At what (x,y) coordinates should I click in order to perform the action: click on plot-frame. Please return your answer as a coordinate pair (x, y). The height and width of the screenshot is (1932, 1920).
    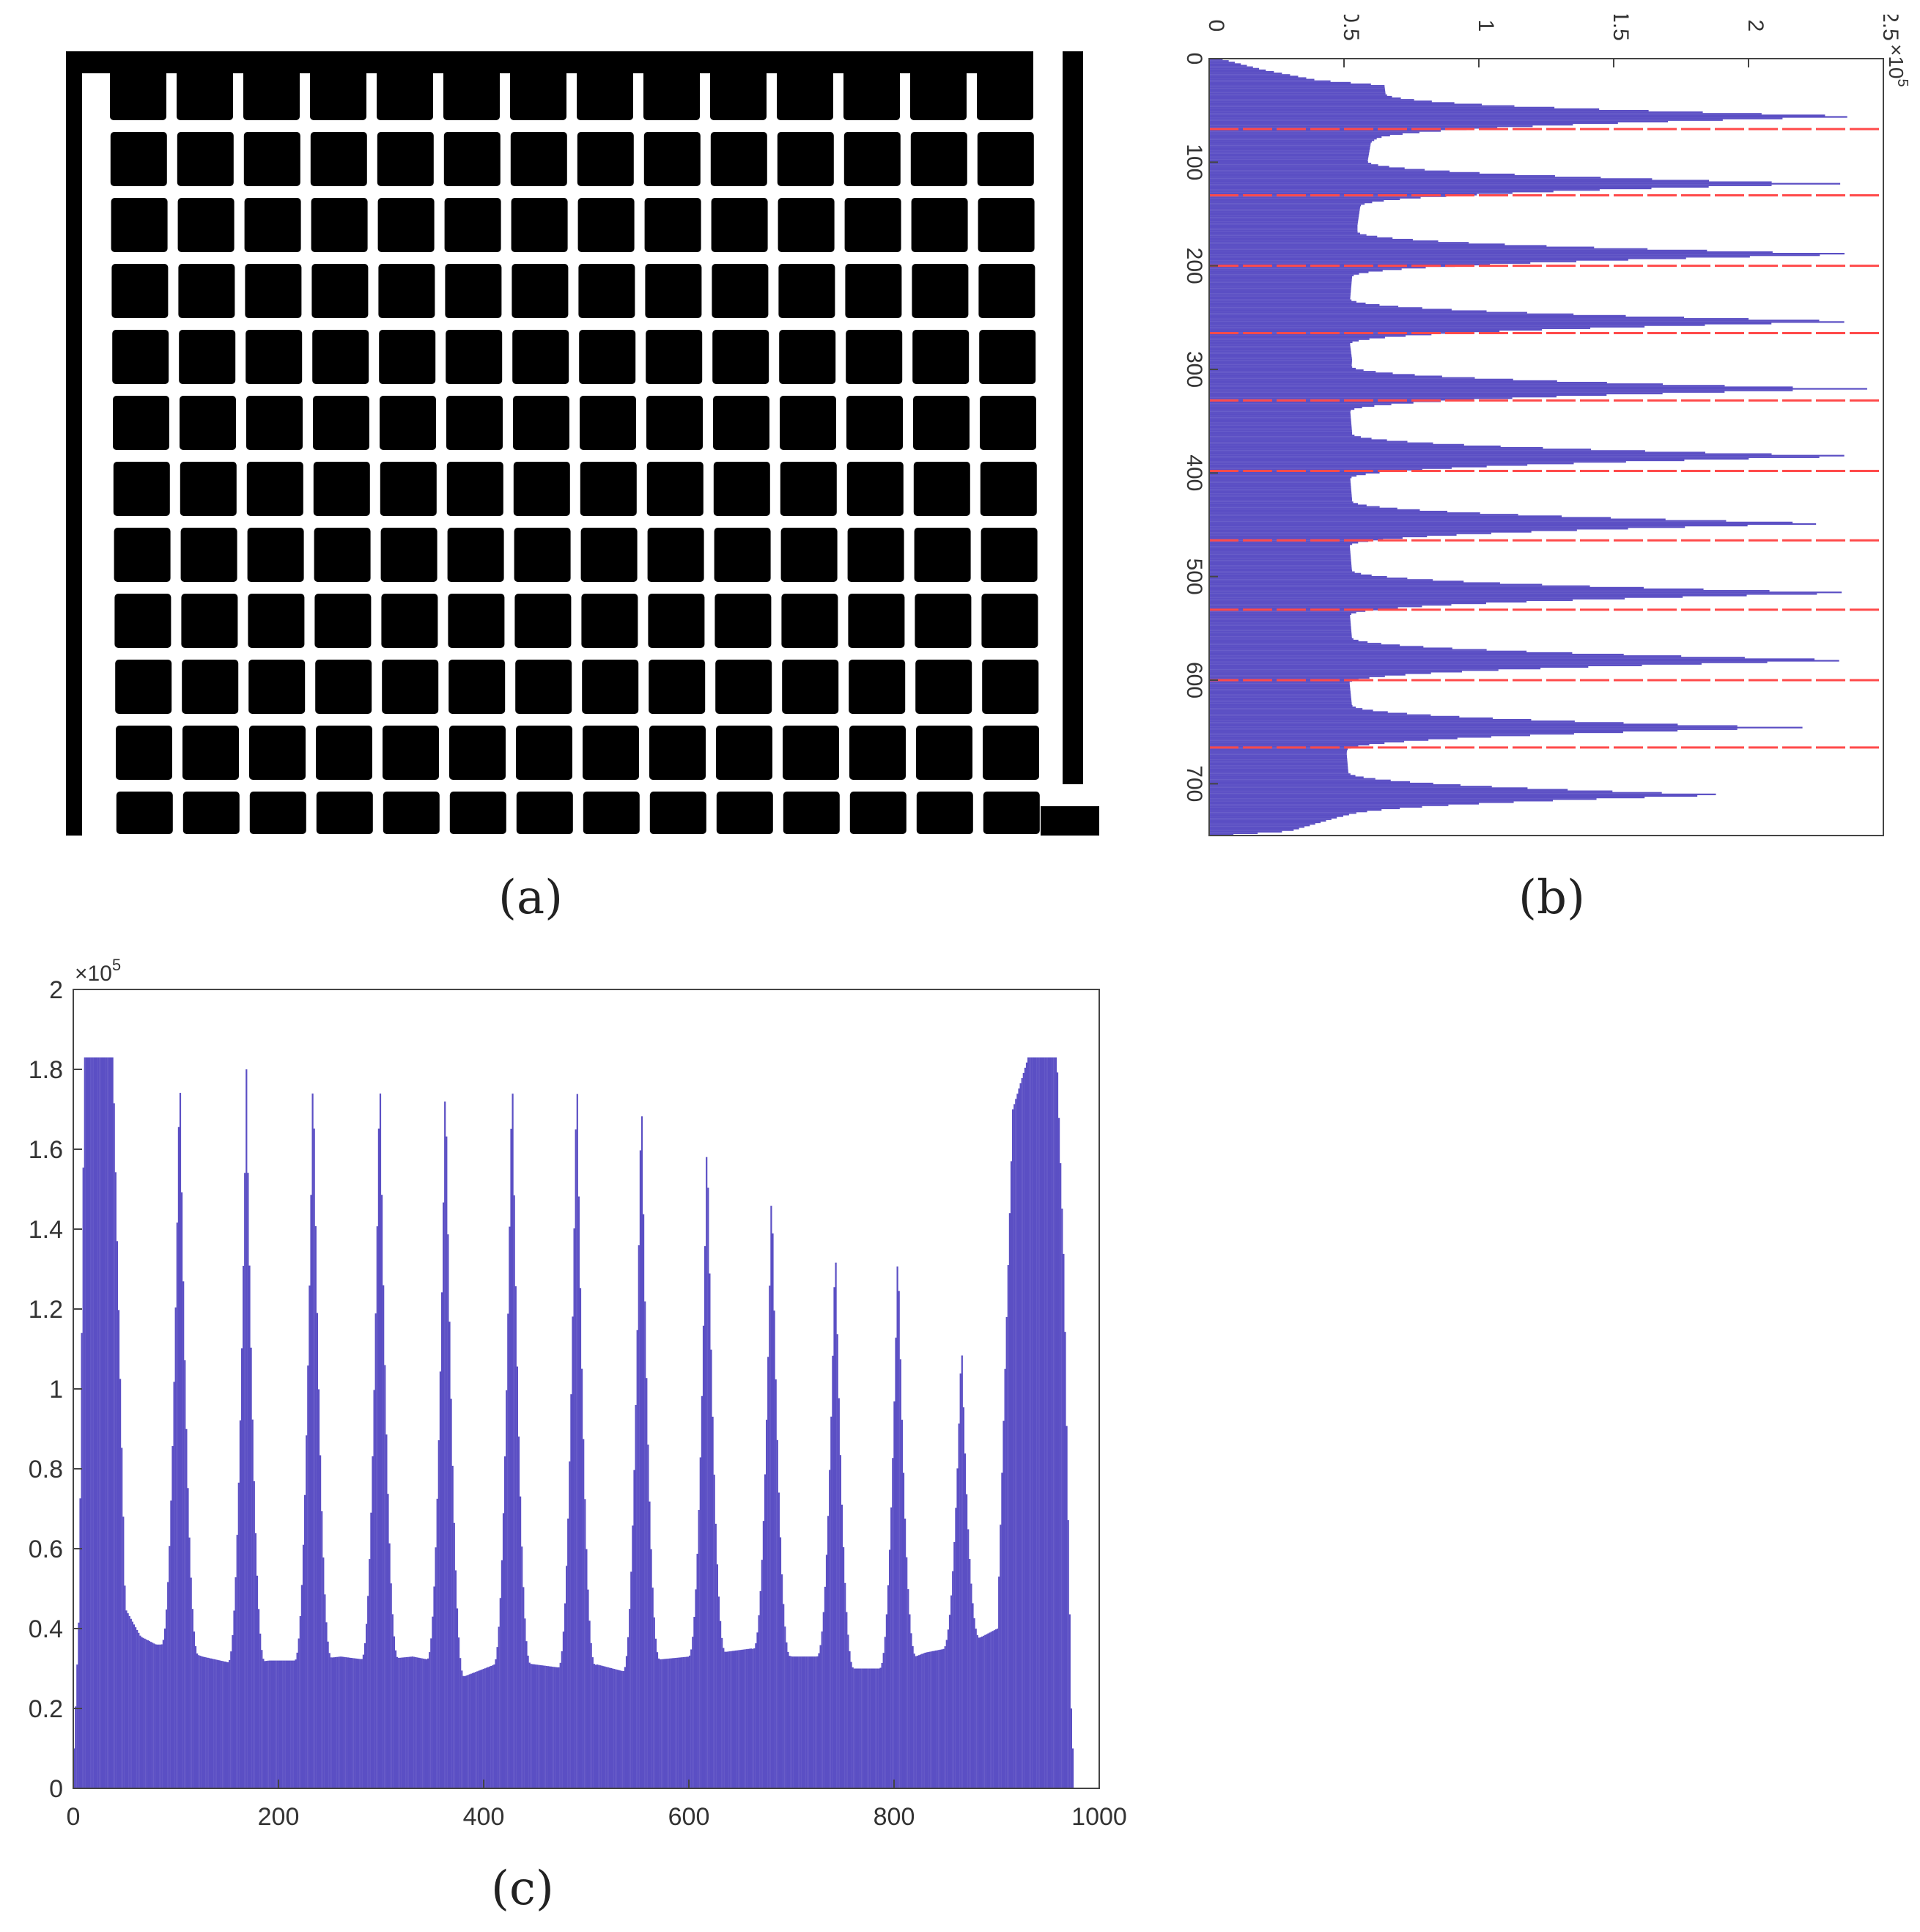
    Looking at the image, I should click on (1546, 447).